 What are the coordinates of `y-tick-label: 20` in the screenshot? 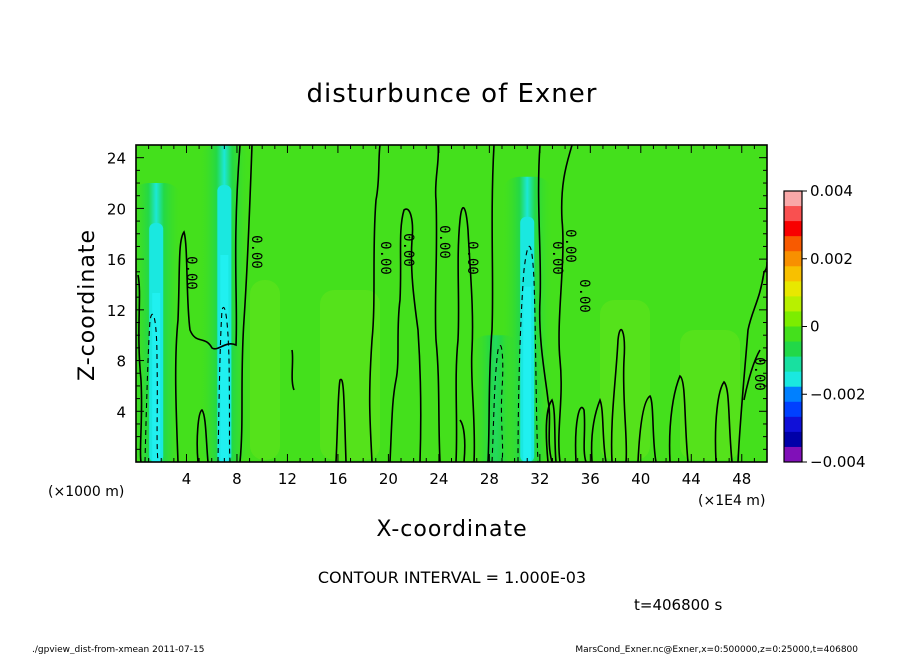 It's located at (116, 209).